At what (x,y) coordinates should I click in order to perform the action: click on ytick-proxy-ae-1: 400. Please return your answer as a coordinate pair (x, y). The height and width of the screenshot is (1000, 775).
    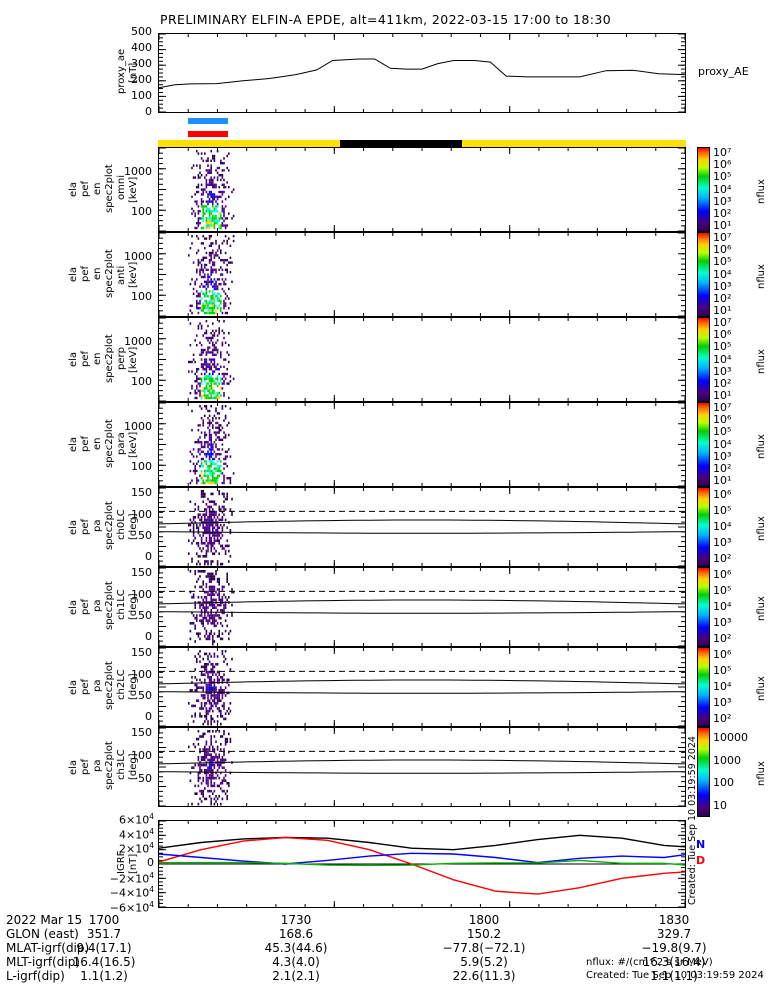
    Looking at the image, I should click on (141, 47).